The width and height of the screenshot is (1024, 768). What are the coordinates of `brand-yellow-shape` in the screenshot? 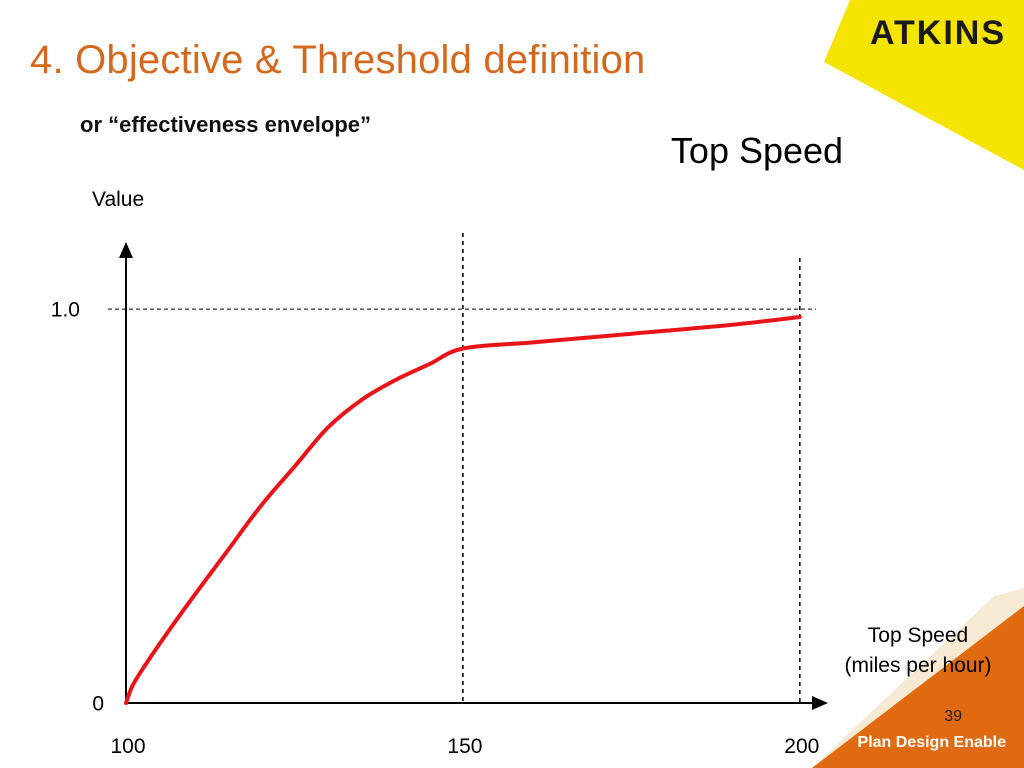 It's located at (924, 85).